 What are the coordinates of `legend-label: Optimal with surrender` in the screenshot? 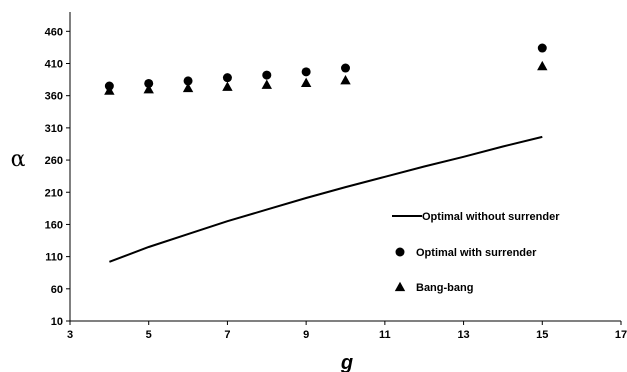 It's located at (476, 253).